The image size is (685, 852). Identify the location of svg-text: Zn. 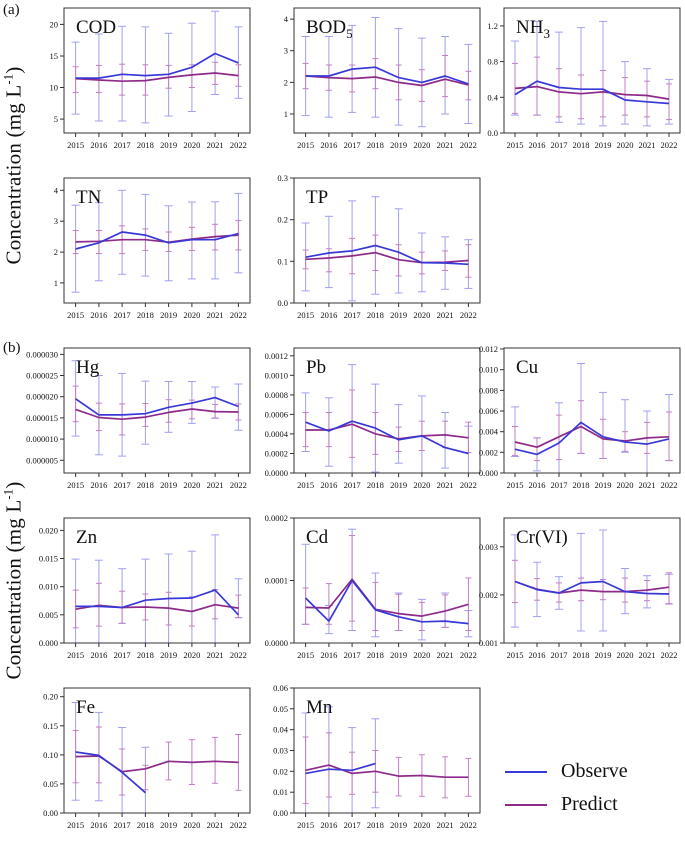
(87, 537).